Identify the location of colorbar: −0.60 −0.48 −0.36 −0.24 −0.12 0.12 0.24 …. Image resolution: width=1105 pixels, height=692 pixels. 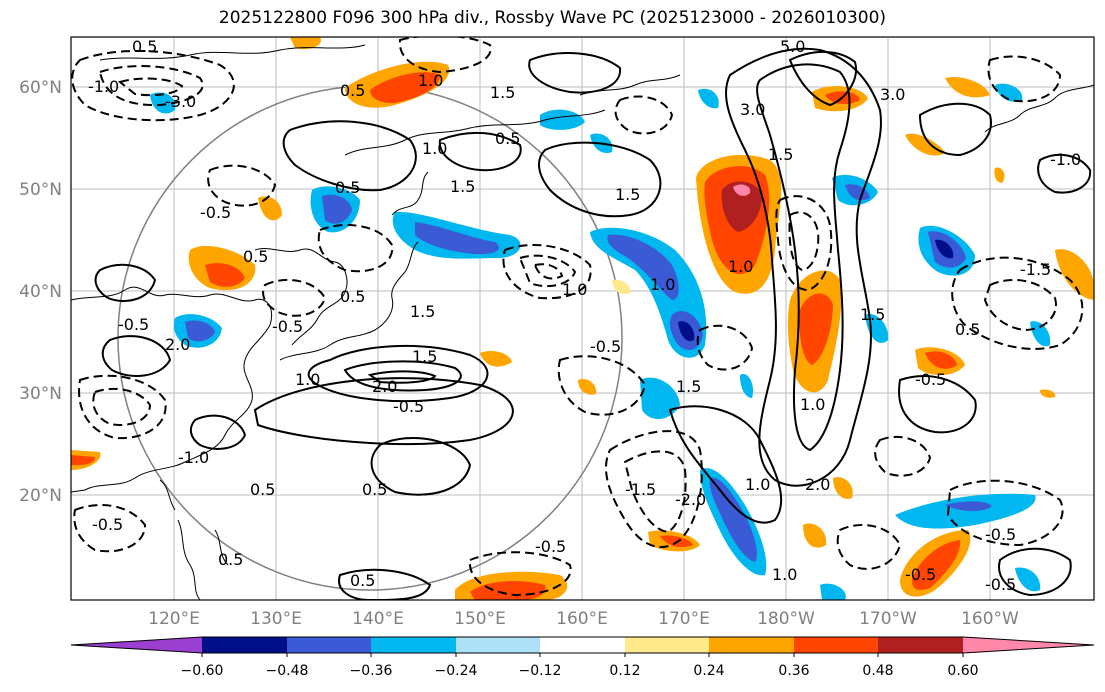
(582, 657).